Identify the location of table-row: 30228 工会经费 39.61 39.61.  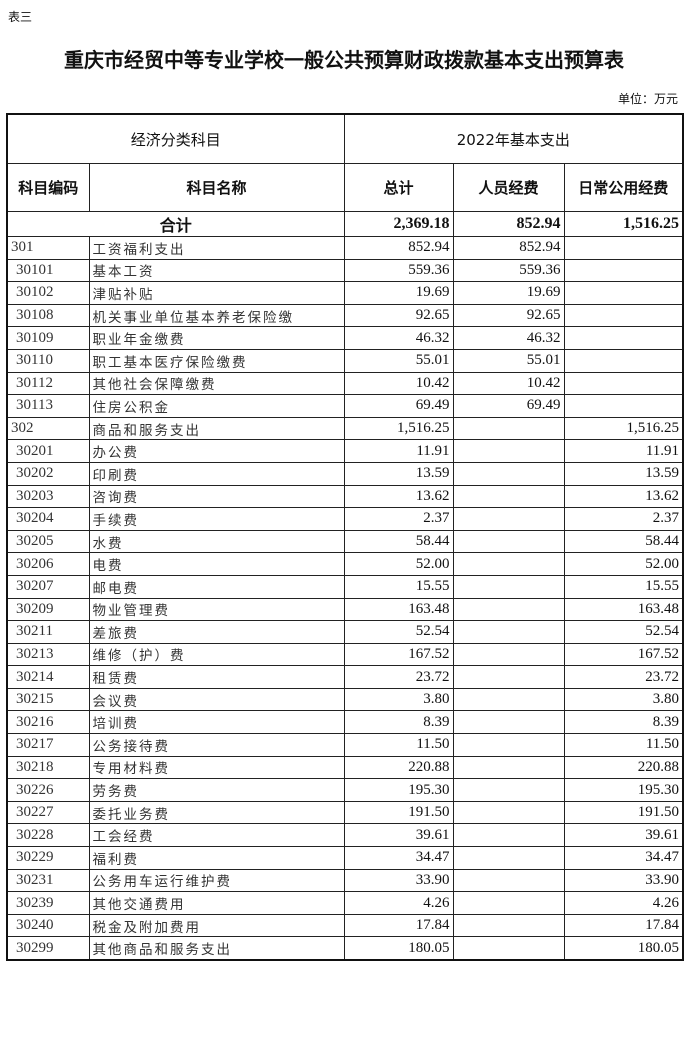
(345, 835).